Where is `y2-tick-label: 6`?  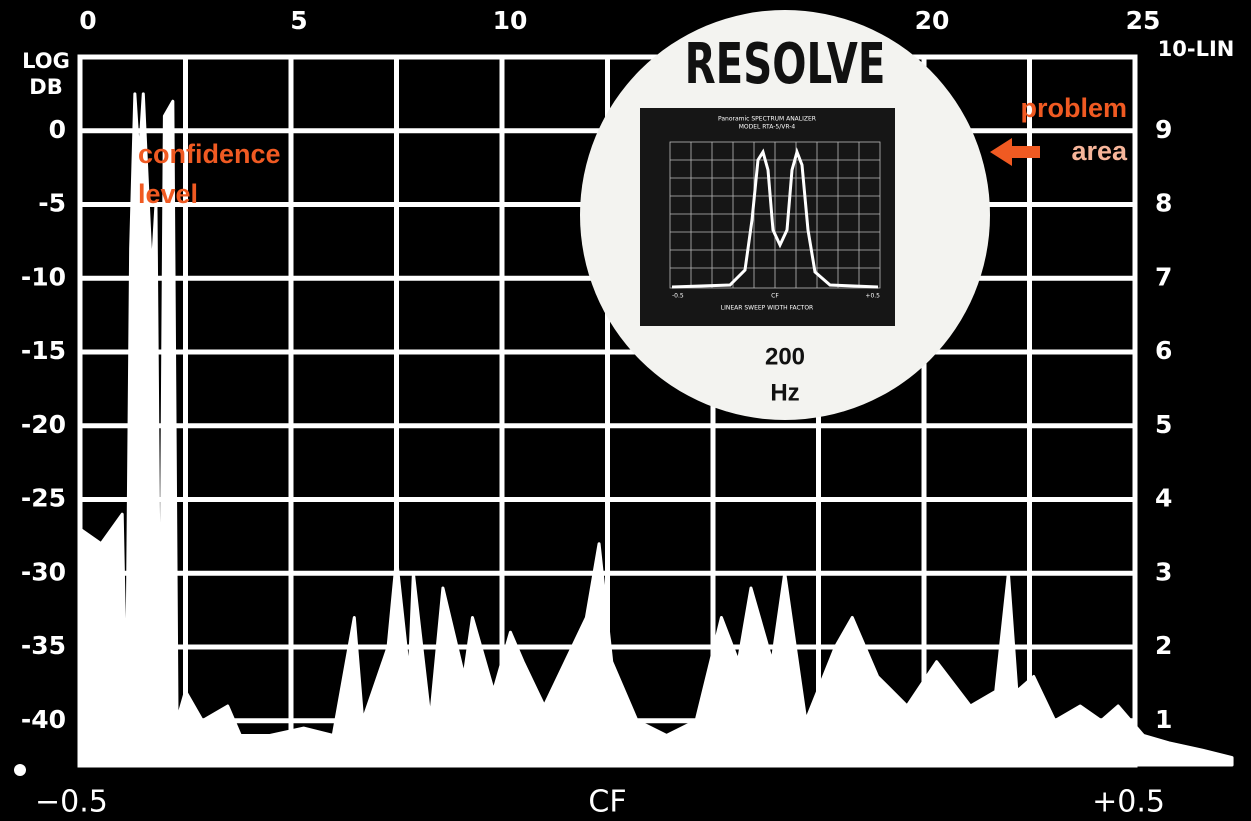 y2-tick-label: 6 is located at coordinates (1163, 350).